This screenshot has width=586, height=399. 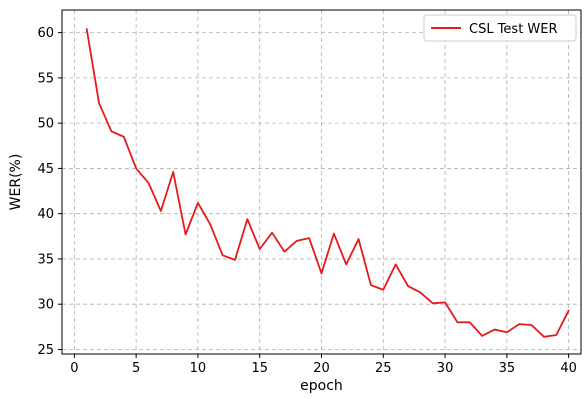 I want to click on y-tick-label: 55, so click(x=45, y=78).